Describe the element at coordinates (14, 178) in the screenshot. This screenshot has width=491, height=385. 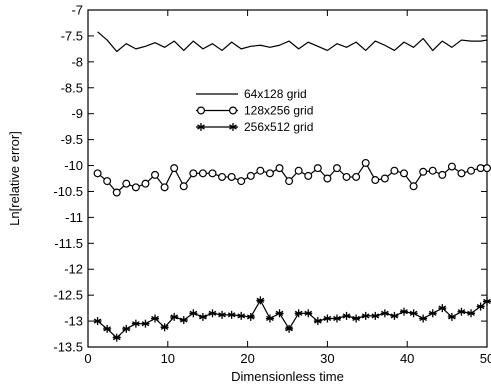
I see `y-axis-title: Ln[relative error]` at that location.